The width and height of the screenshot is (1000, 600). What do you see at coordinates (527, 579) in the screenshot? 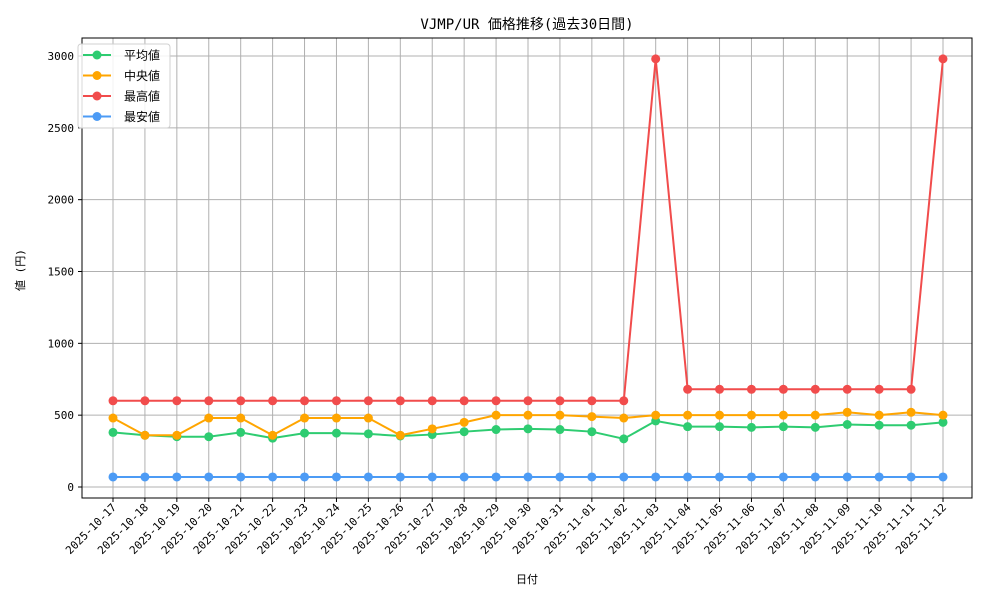
I see `x-axis-label: 日付` at bounding box center [527, 579].